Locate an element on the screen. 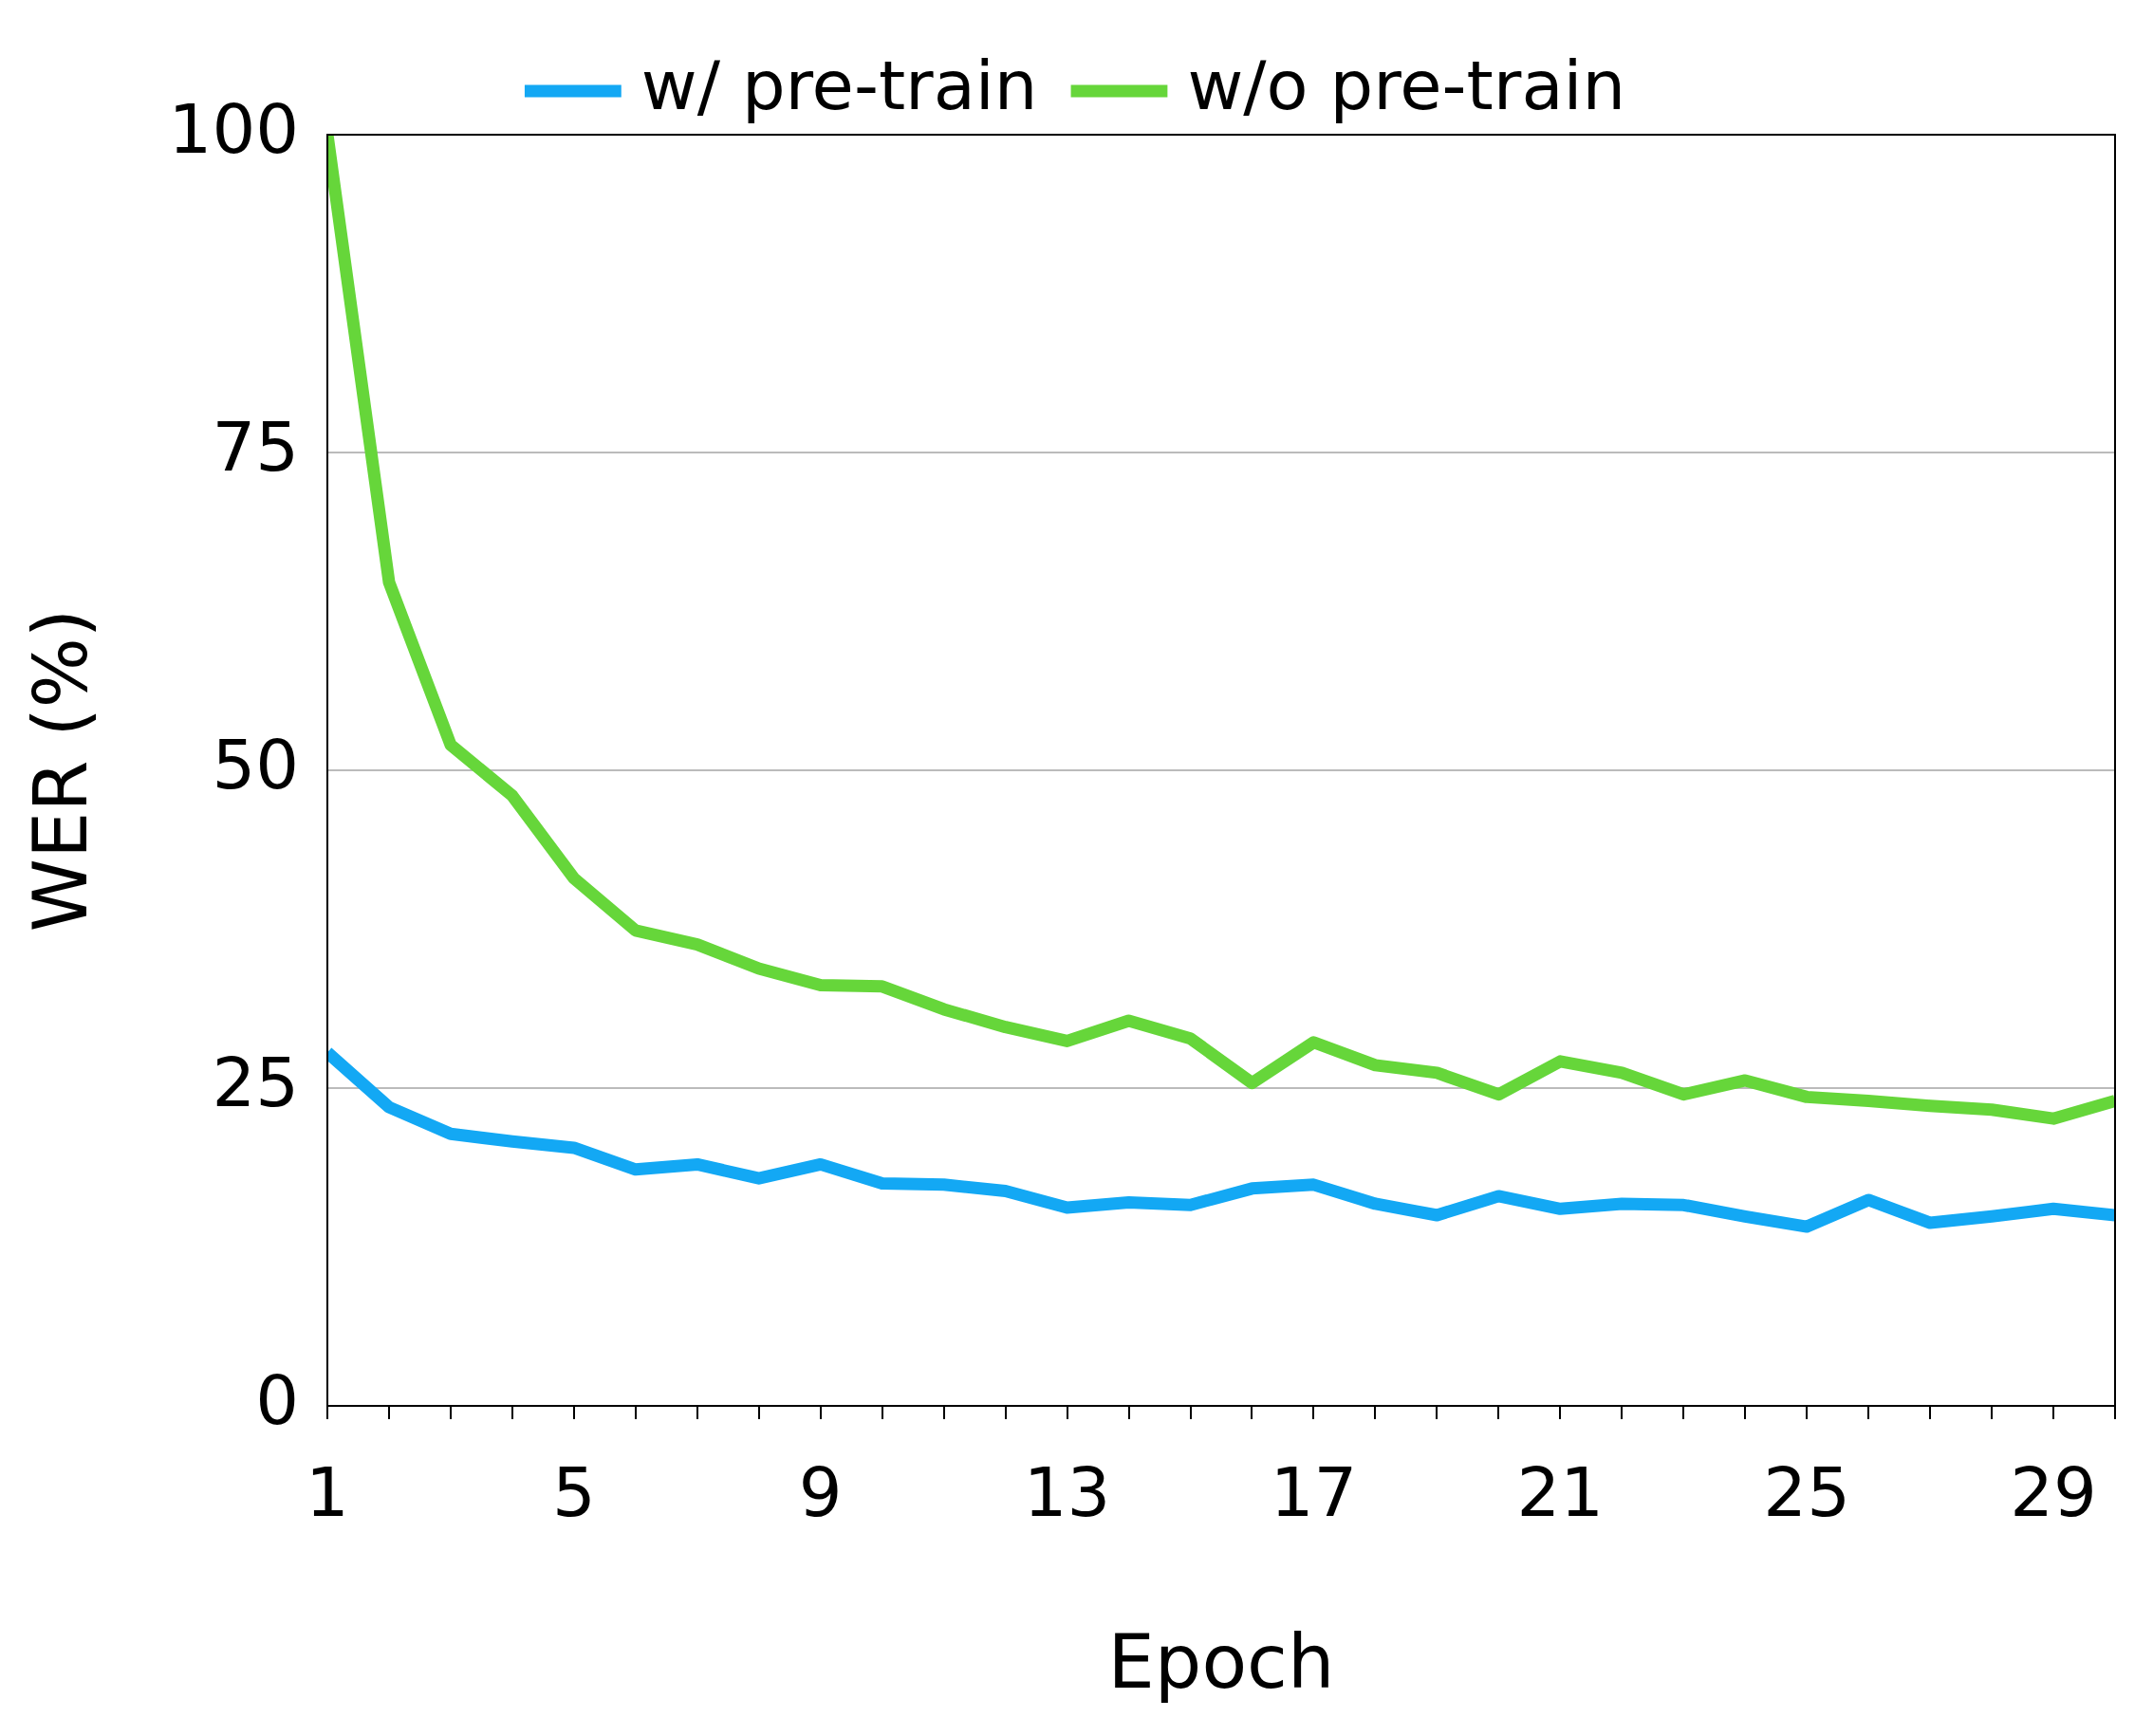  x-tick-label: 17 is located at coordinates (1314, 1491).